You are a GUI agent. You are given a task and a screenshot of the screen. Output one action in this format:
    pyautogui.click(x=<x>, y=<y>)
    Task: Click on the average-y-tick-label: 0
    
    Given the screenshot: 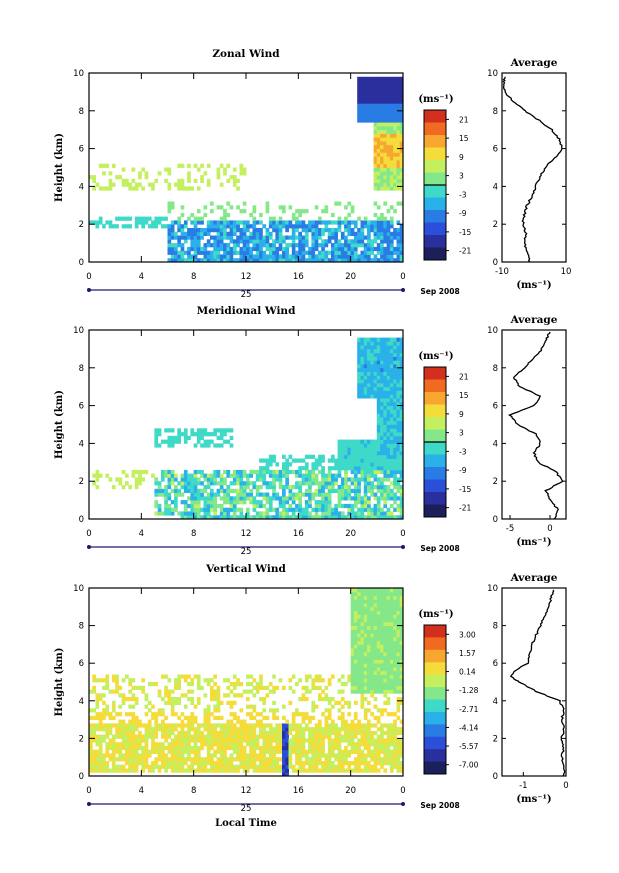 What is the action you would take?
    pyautogui.click(x=495, y=777)
    